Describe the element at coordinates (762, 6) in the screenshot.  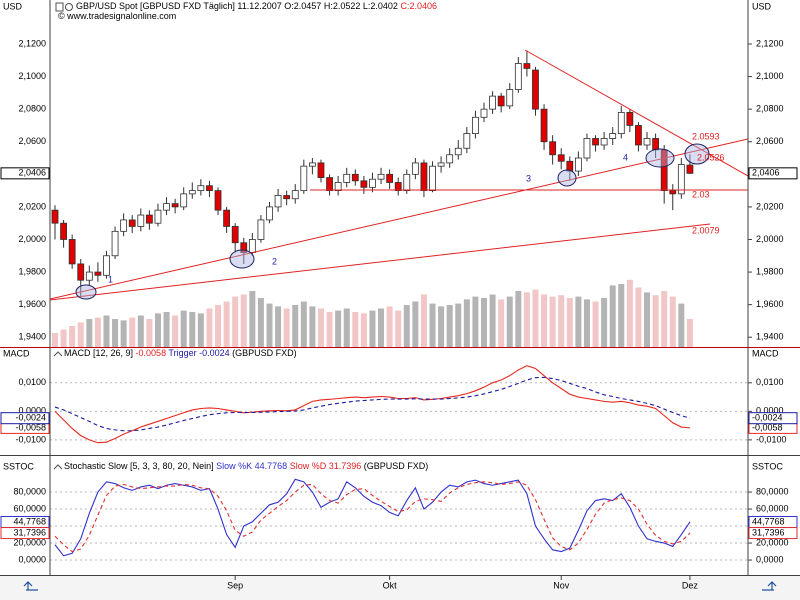
I see `panel-label: USD` at that location.